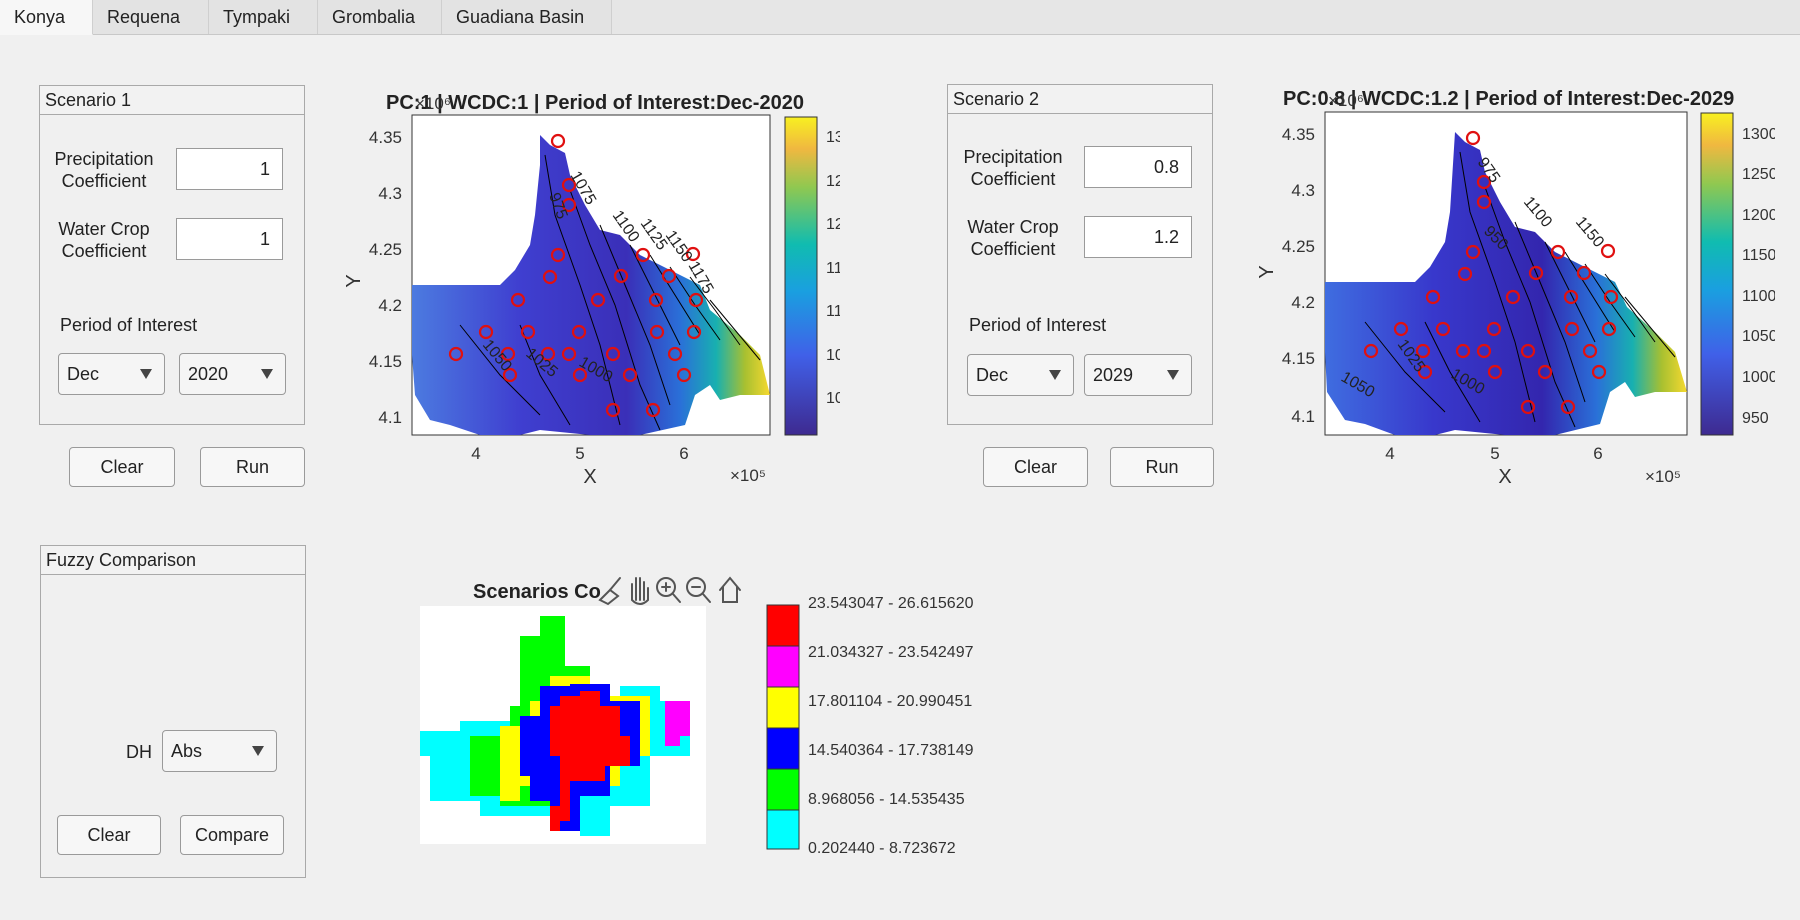  What do you see at coordinates (83, 374) in the screenshot?
I see `s1-month-value: Dec` at bounding box center [83, 374].